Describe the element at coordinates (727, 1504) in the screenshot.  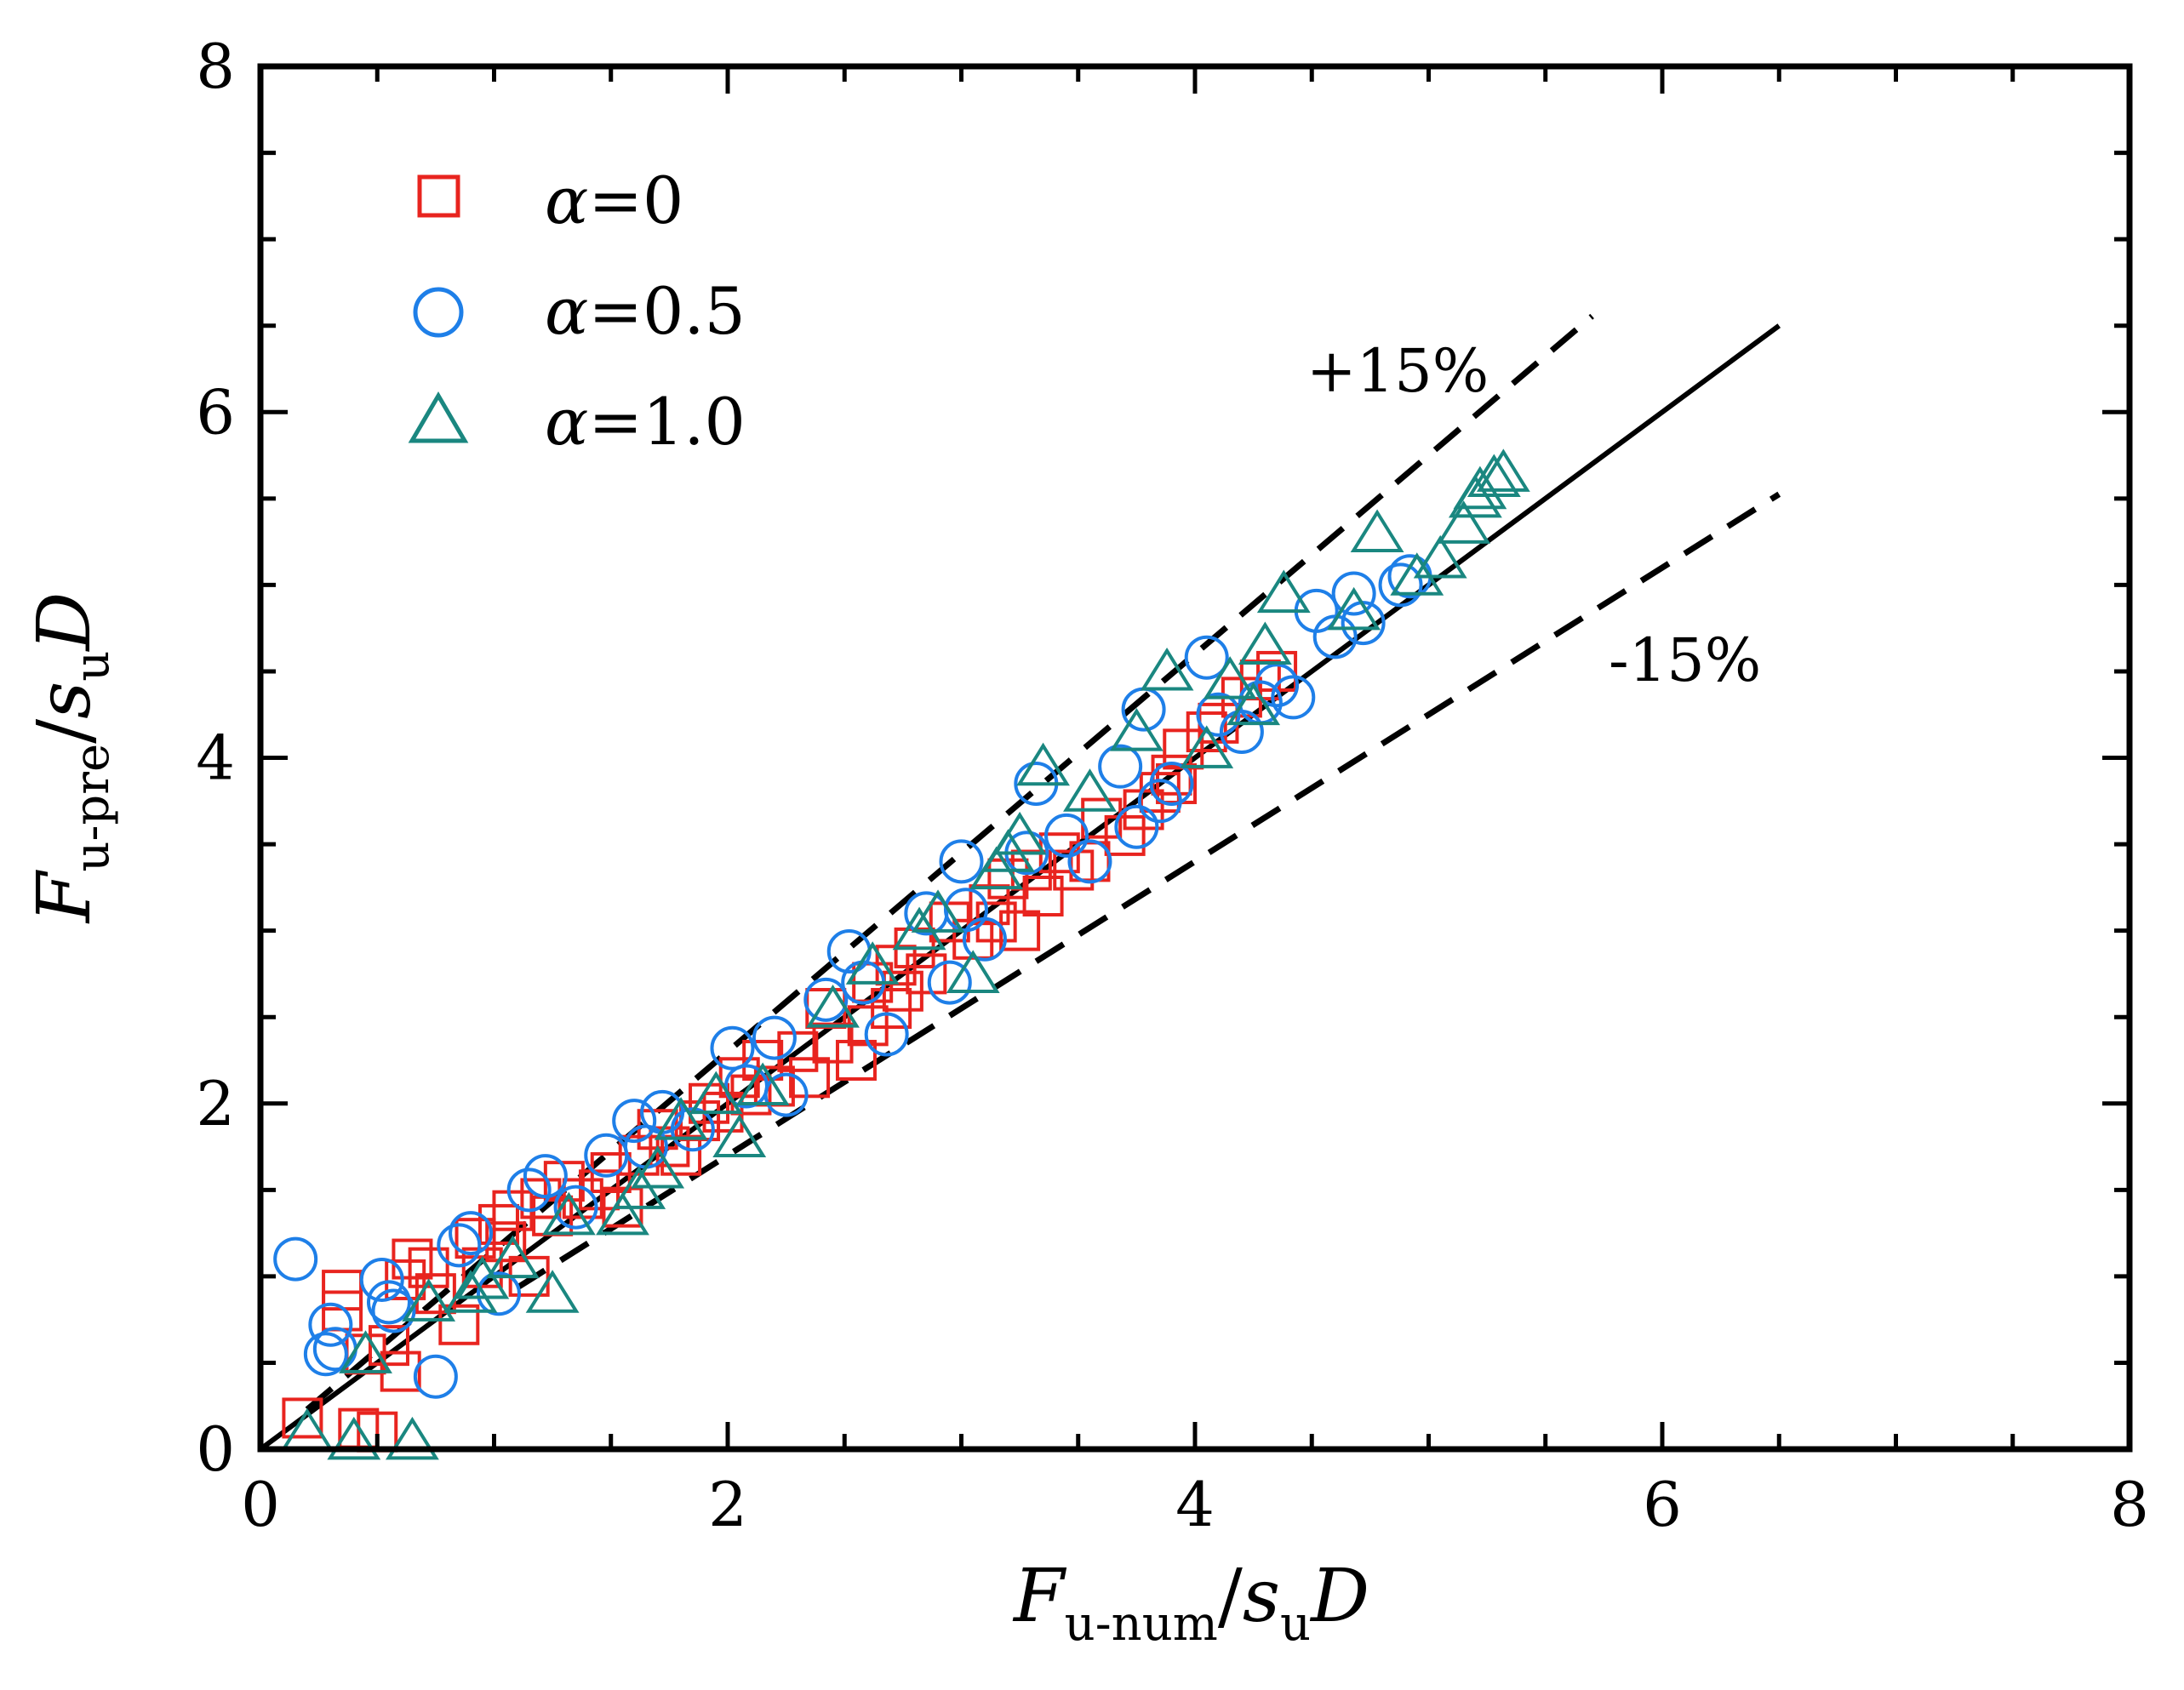
I see `x-tick-label: 2` at that location.